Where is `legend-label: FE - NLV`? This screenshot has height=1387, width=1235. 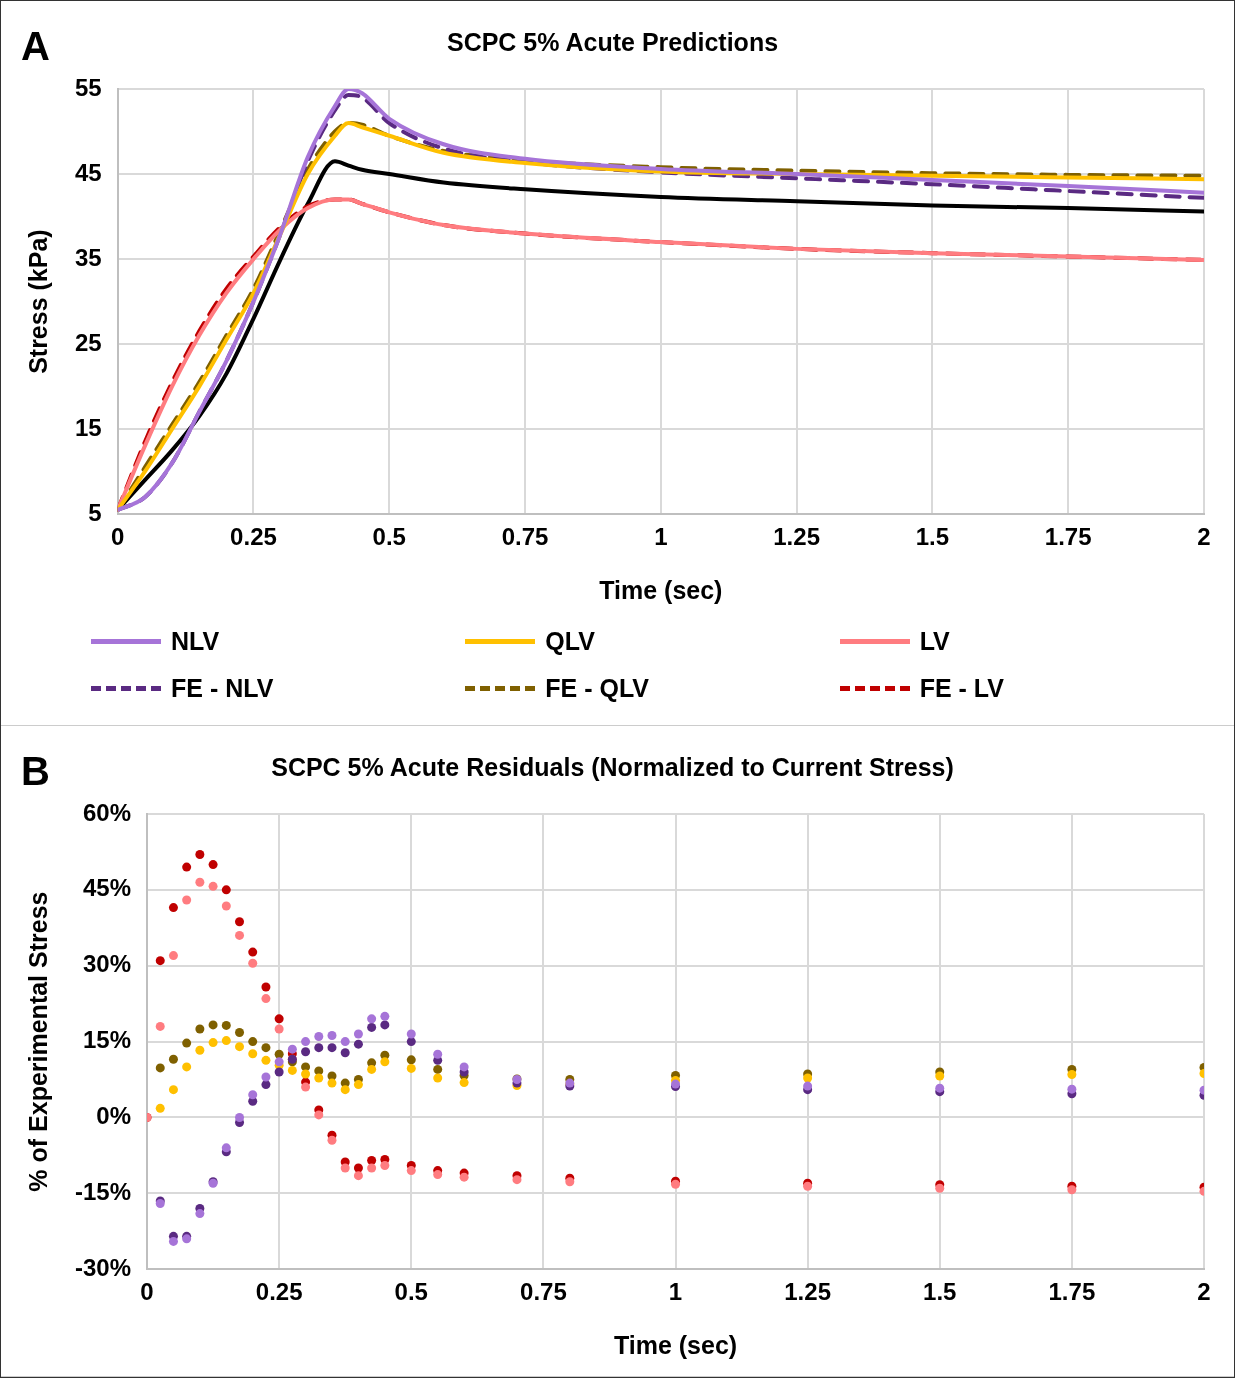
legend-label: FE - NLV is located at coordinates (222, 688).